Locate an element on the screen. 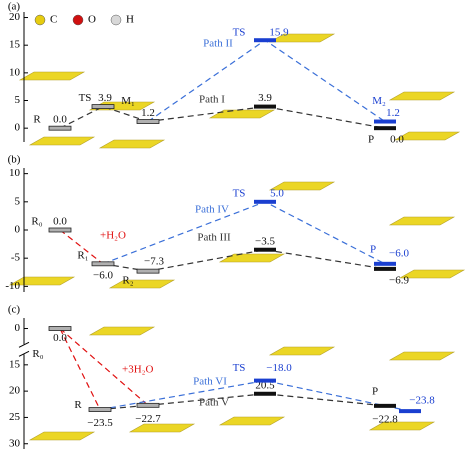 The width and height of the screenshot is (474, 474). path-label: Path V is located at coordinates (214, 403).